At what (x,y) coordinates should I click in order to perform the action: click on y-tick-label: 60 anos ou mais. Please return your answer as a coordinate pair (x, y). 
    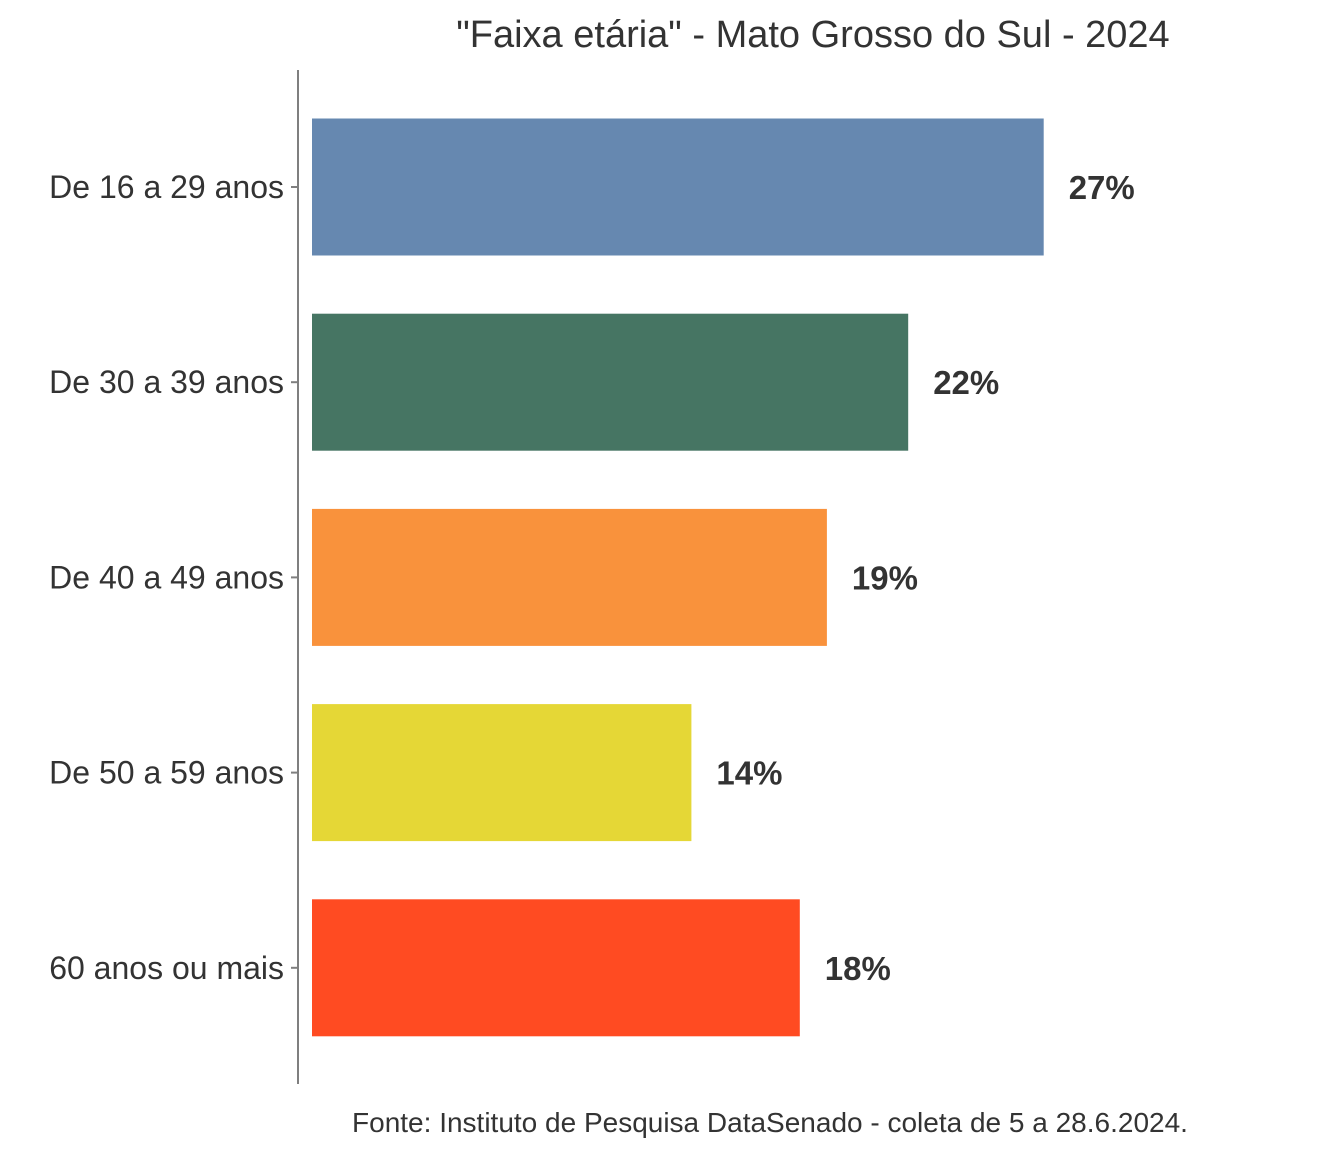
    Looking at the image, I should click on (166, 968).